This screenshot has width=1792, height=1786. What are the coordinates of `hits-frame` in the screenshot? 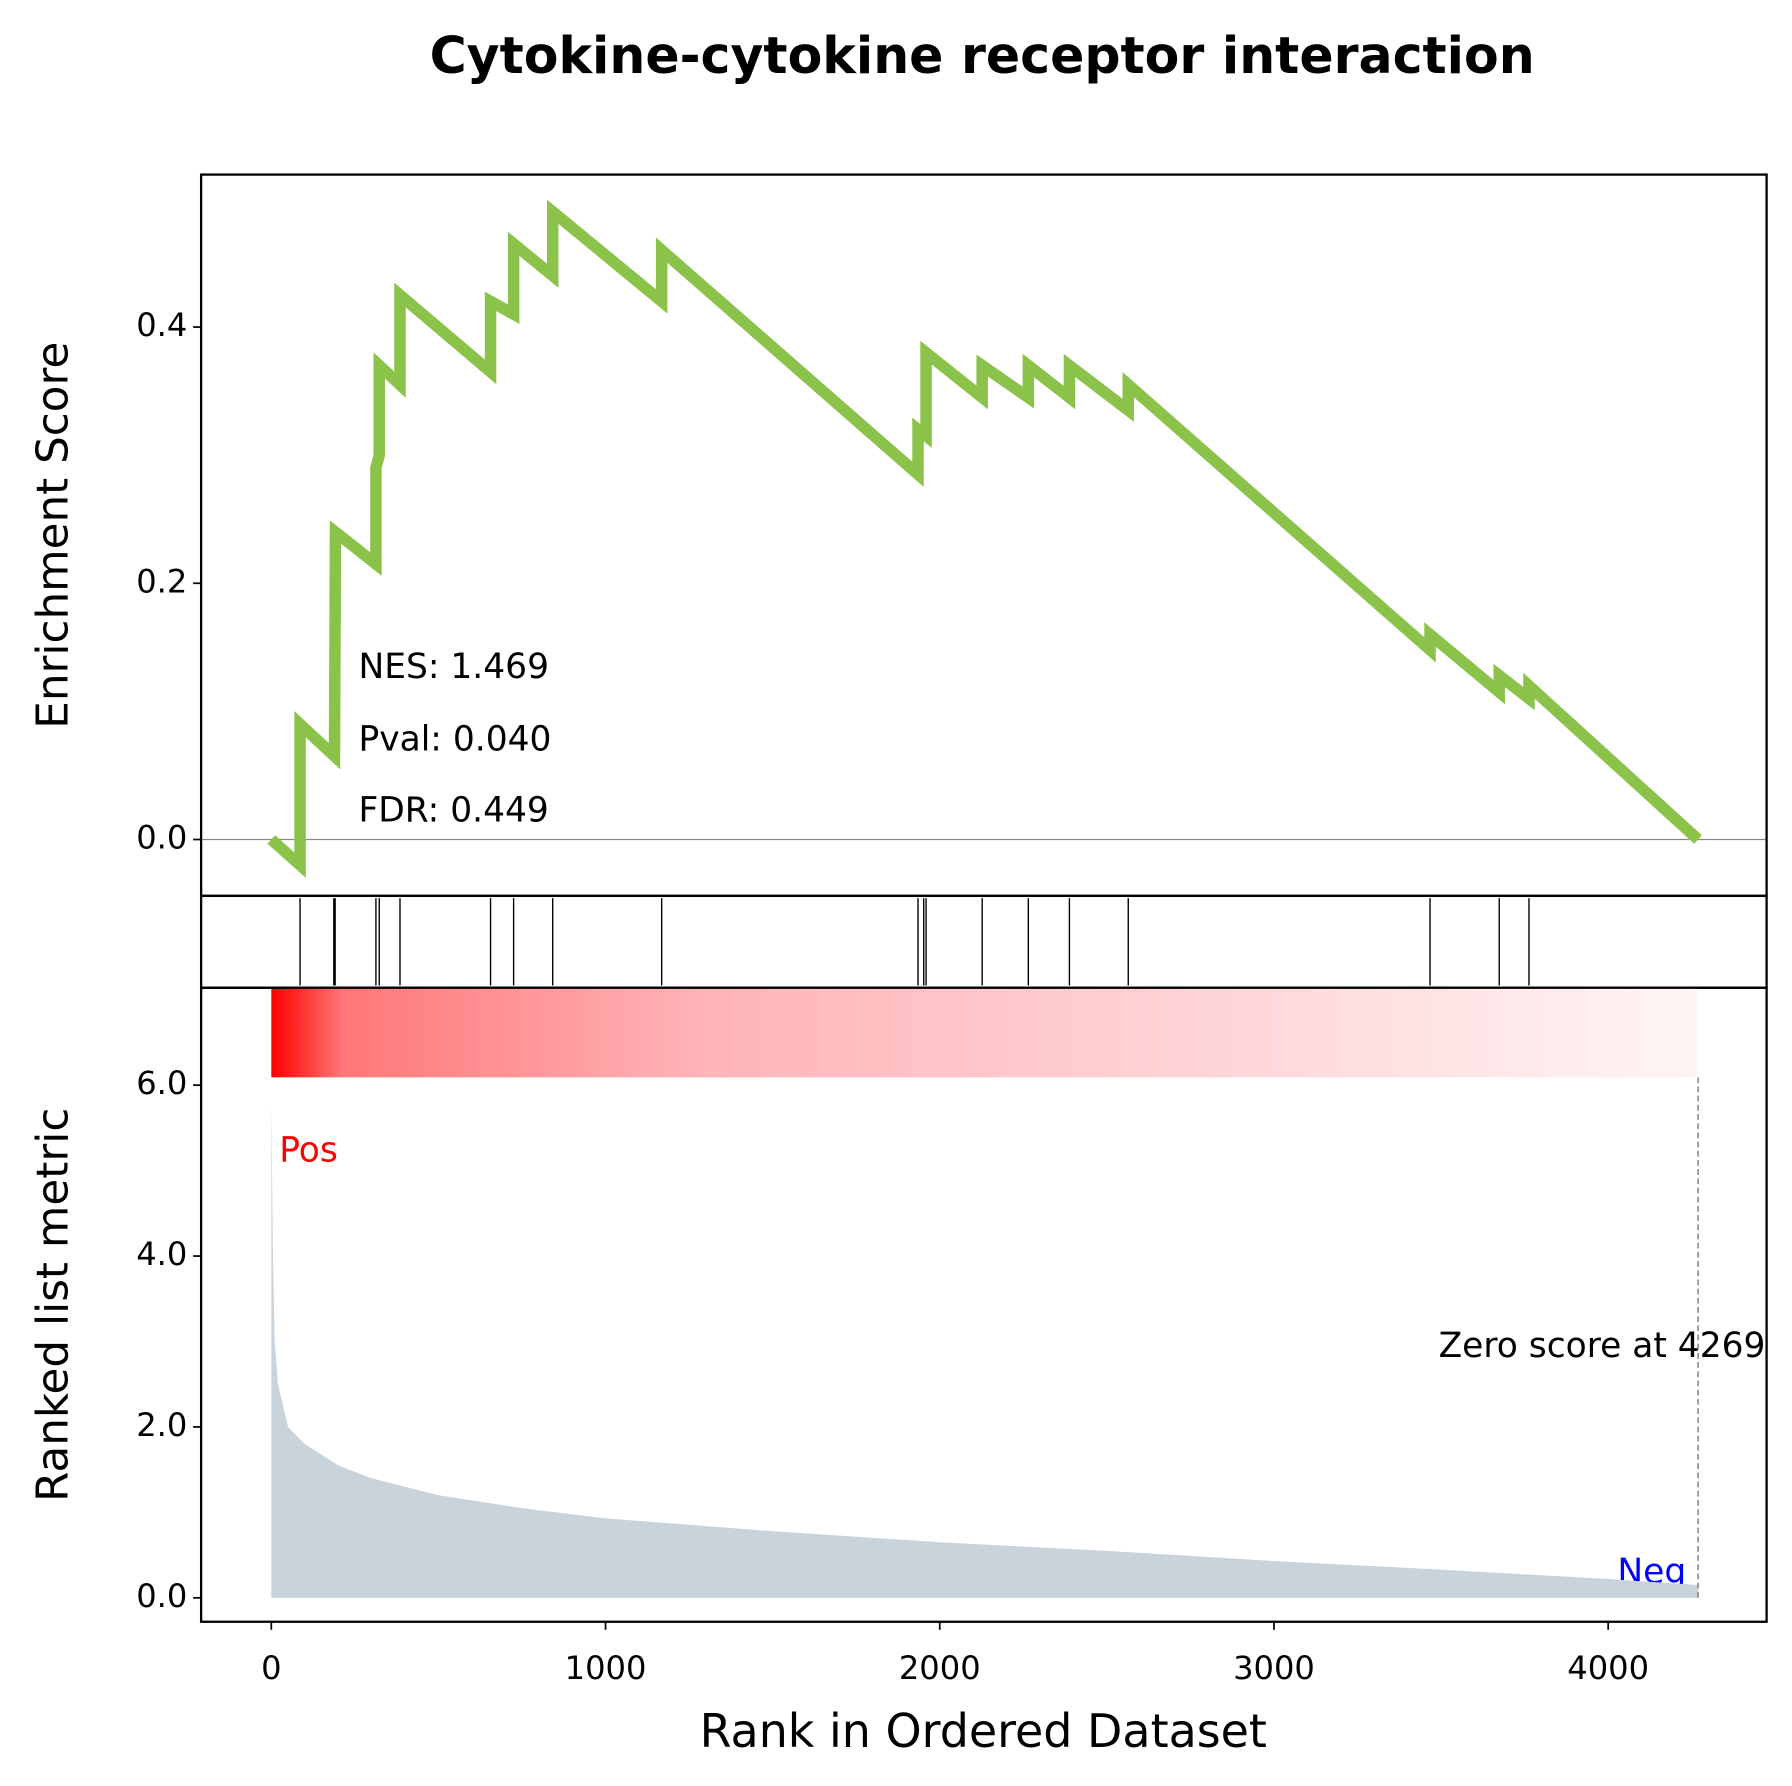 It's located at (983, 941).